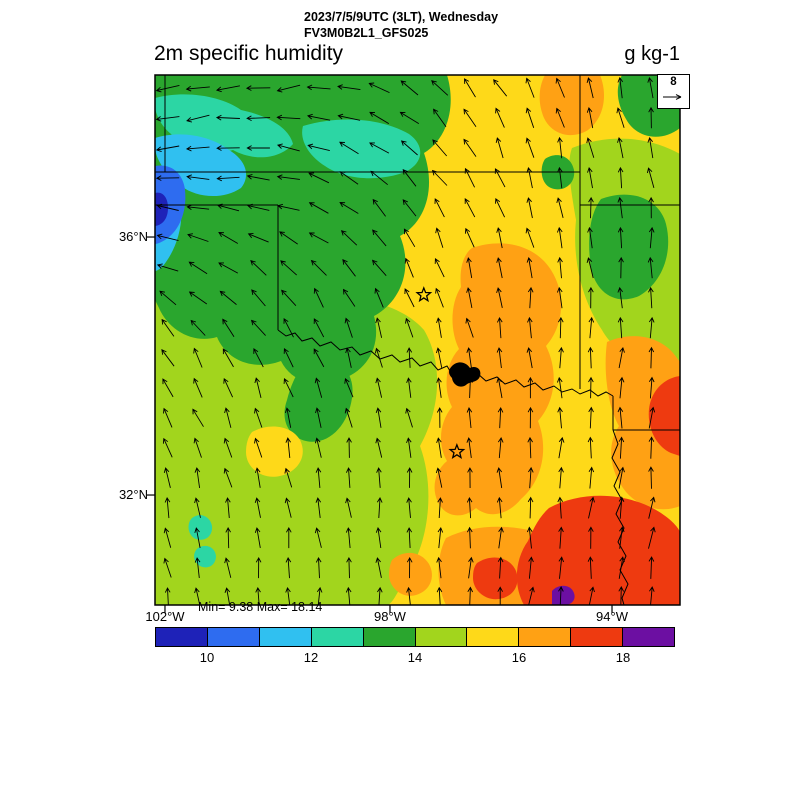 This screenshot has width=800, height=800. What do you see at coordinates (612, 616) in the screenshot?
I see `lon-tick-label: 94°W` at bounding box center [612, 616].